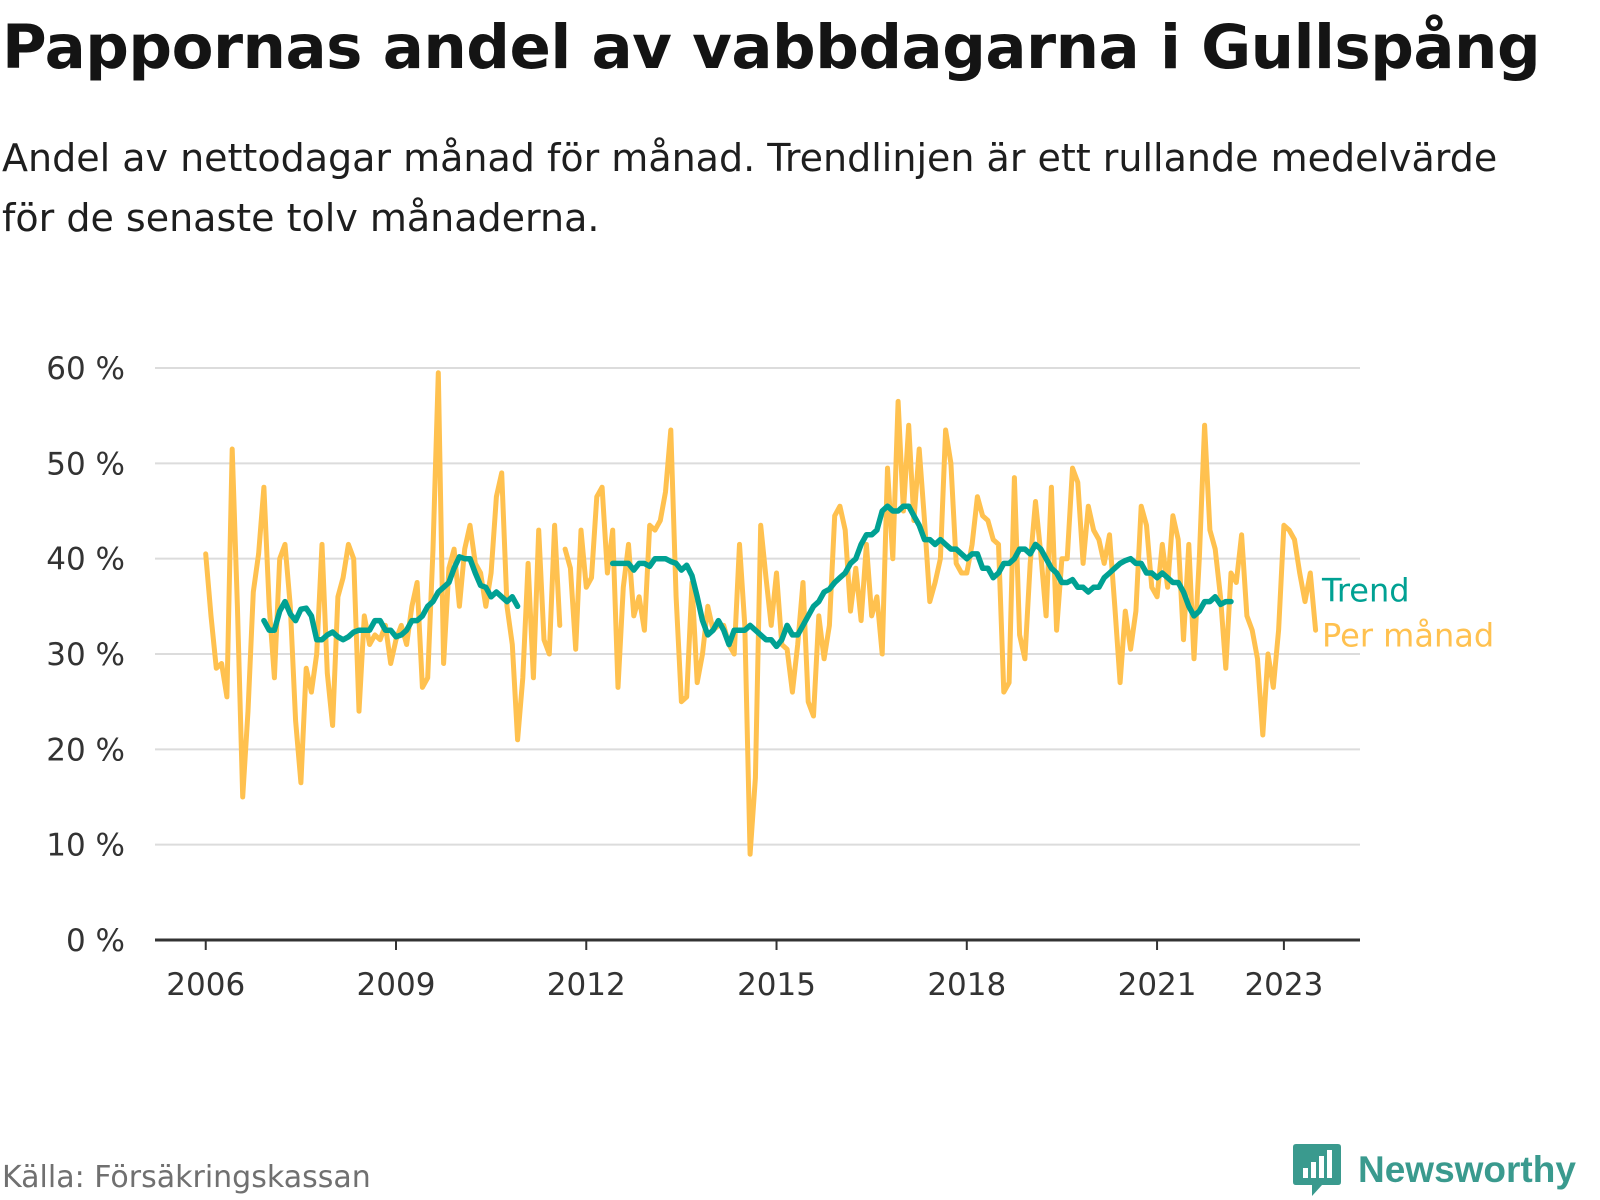 This screenshot has height=1200, width=1600. Describe the element at coordinates (396, 985) in the screenshot. I see `x-tick-label: 2009` at that location.